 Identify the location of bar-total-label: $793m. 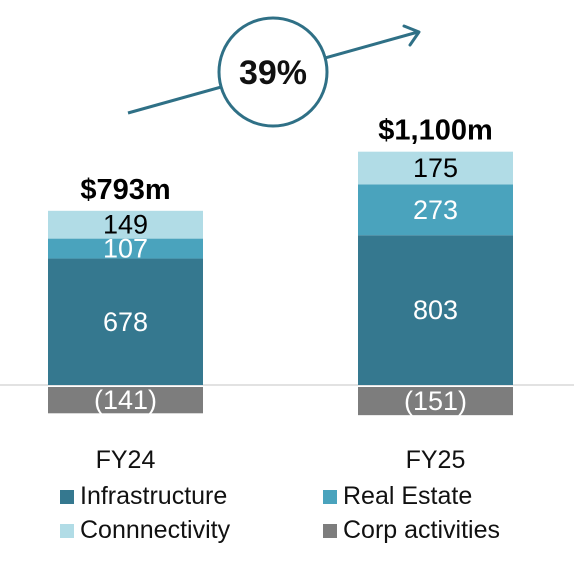
(125, 190).